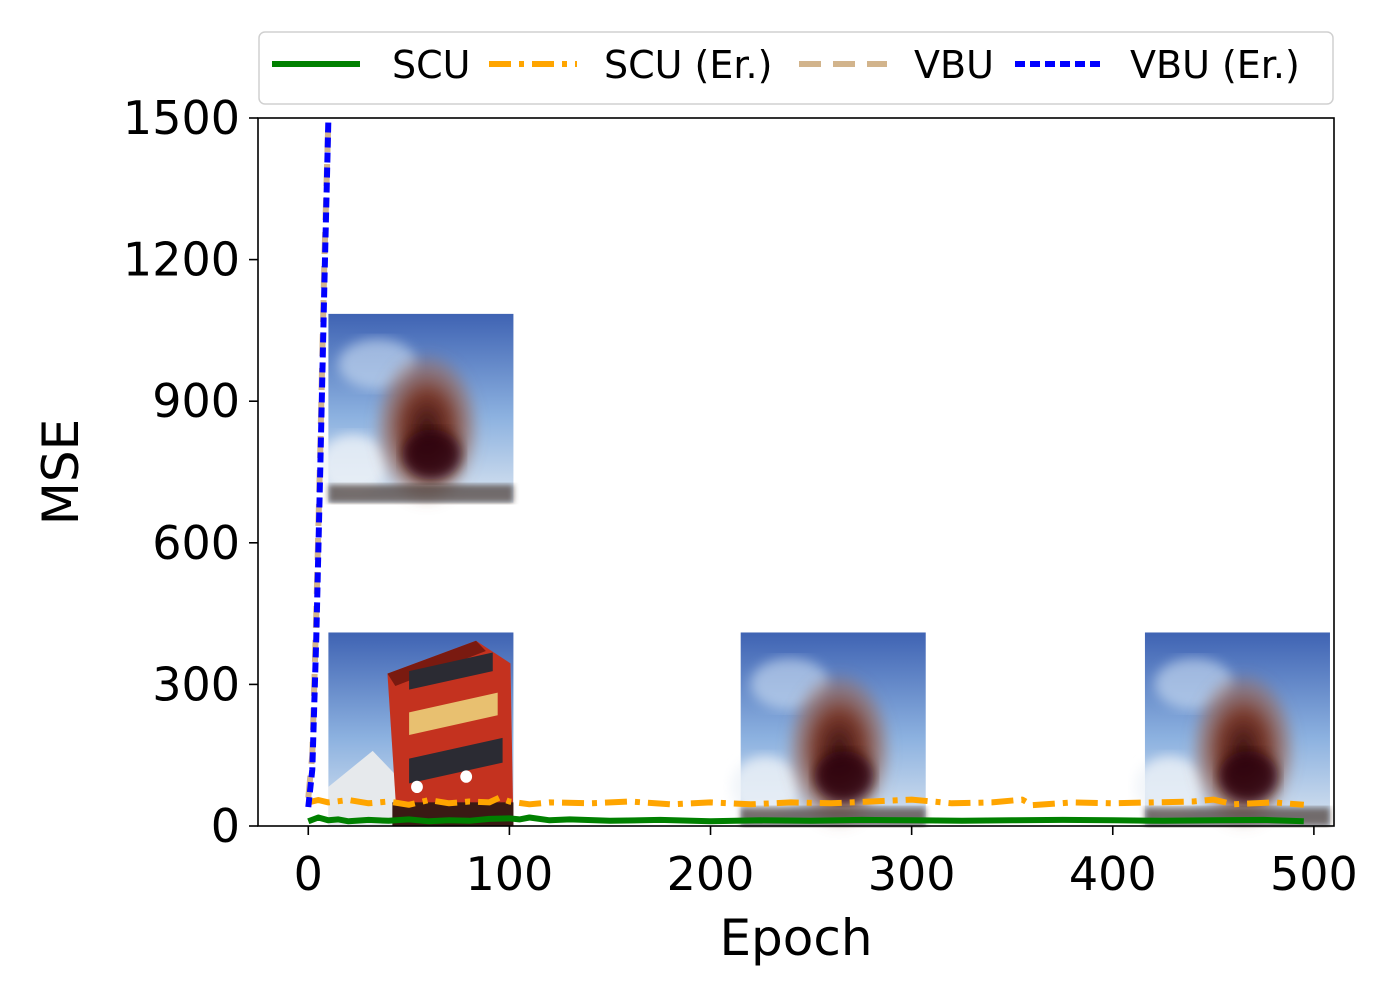  I want to click on reconstruction-epoch-500-inset, so click(1232, 730).